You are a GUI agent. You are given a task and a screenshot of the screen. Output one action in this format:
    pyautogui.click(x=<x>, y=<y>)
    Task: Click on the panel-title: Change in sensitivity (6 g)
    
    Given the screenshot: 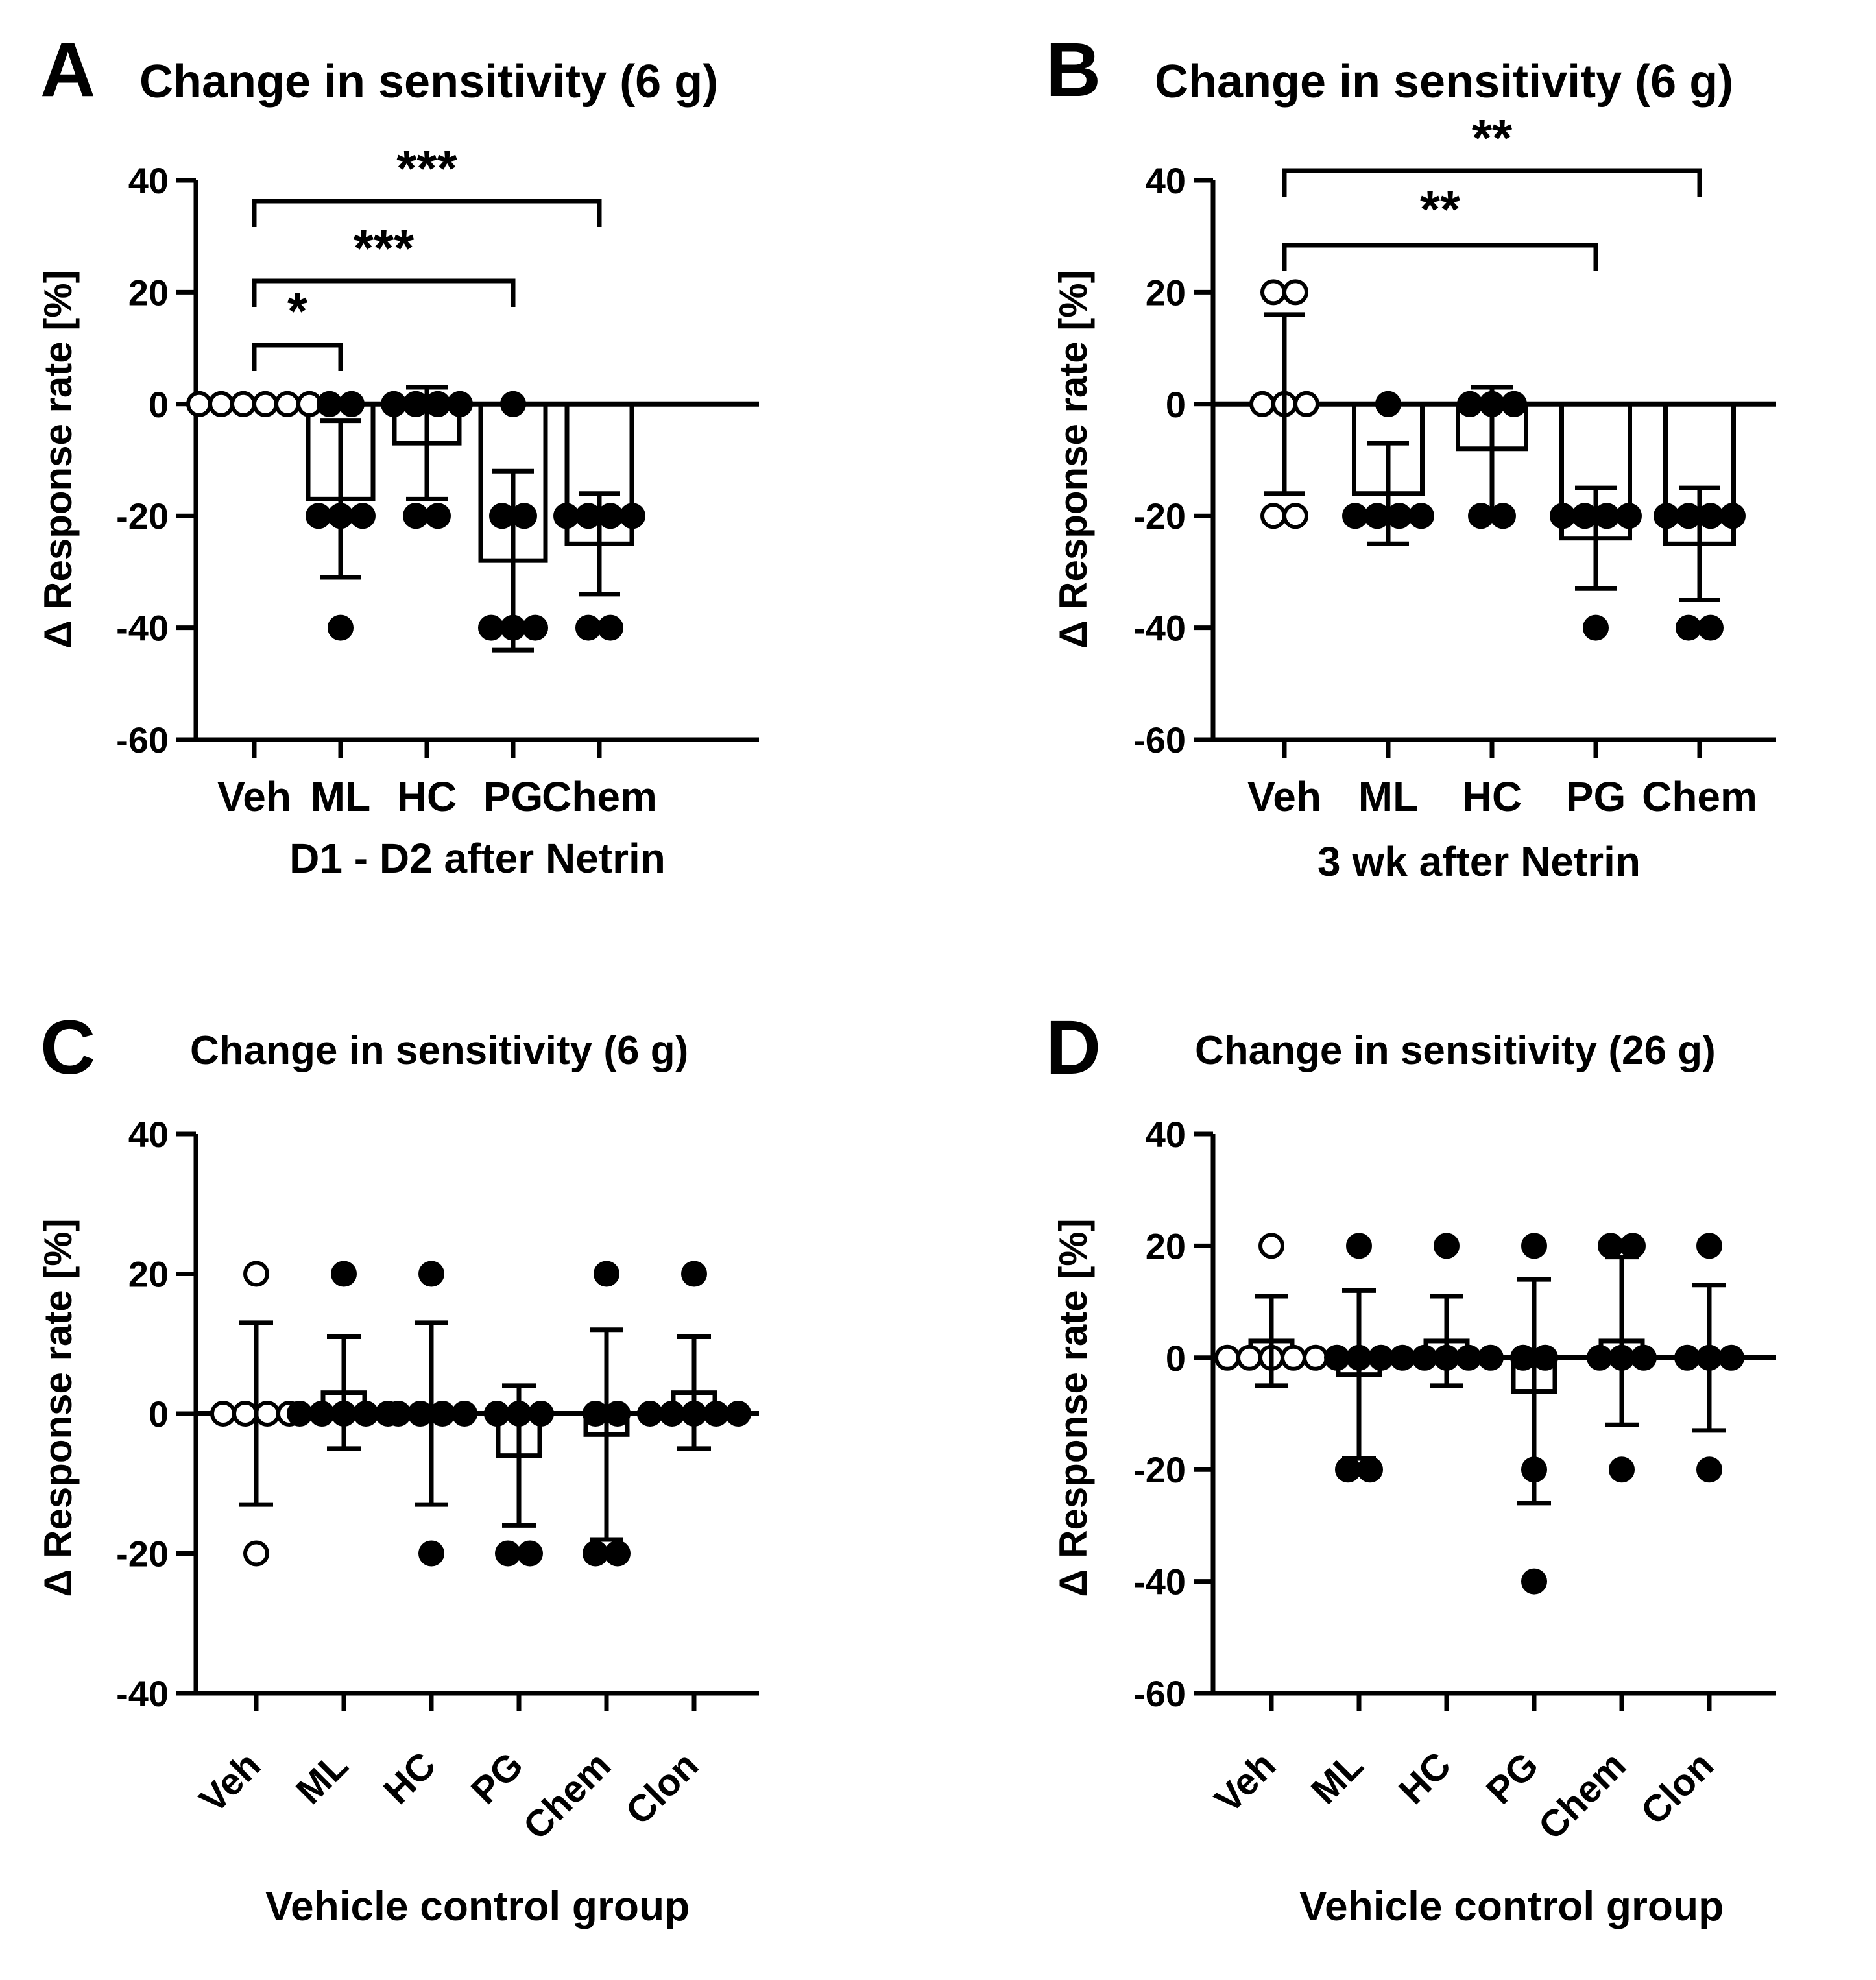 What is the action you would take?
    pyautogui.click(x=429, y=82)
    